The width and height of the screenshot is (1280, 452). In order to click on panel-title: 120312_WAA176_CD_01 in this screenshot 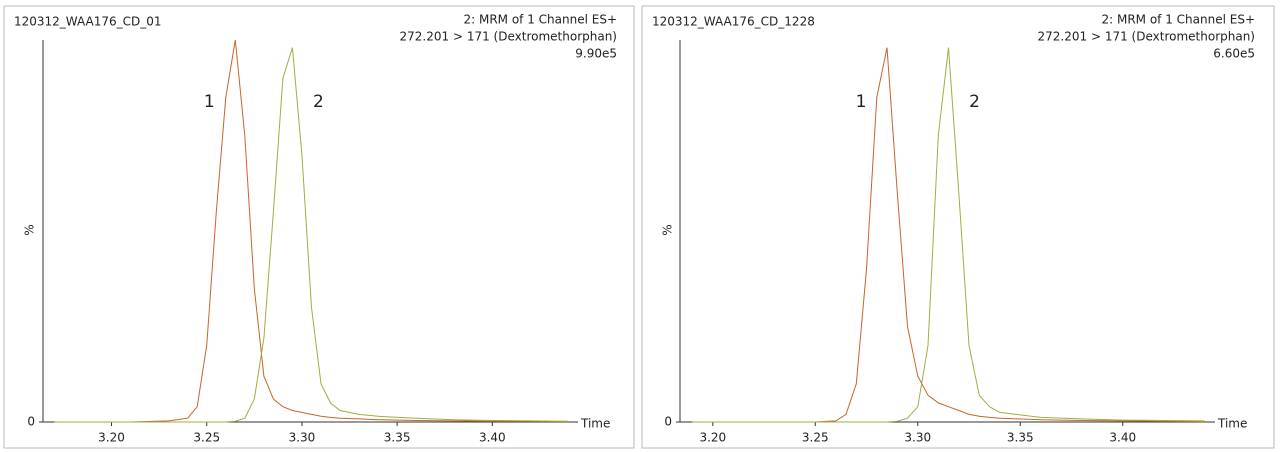, I will do `click(88, 22)`.